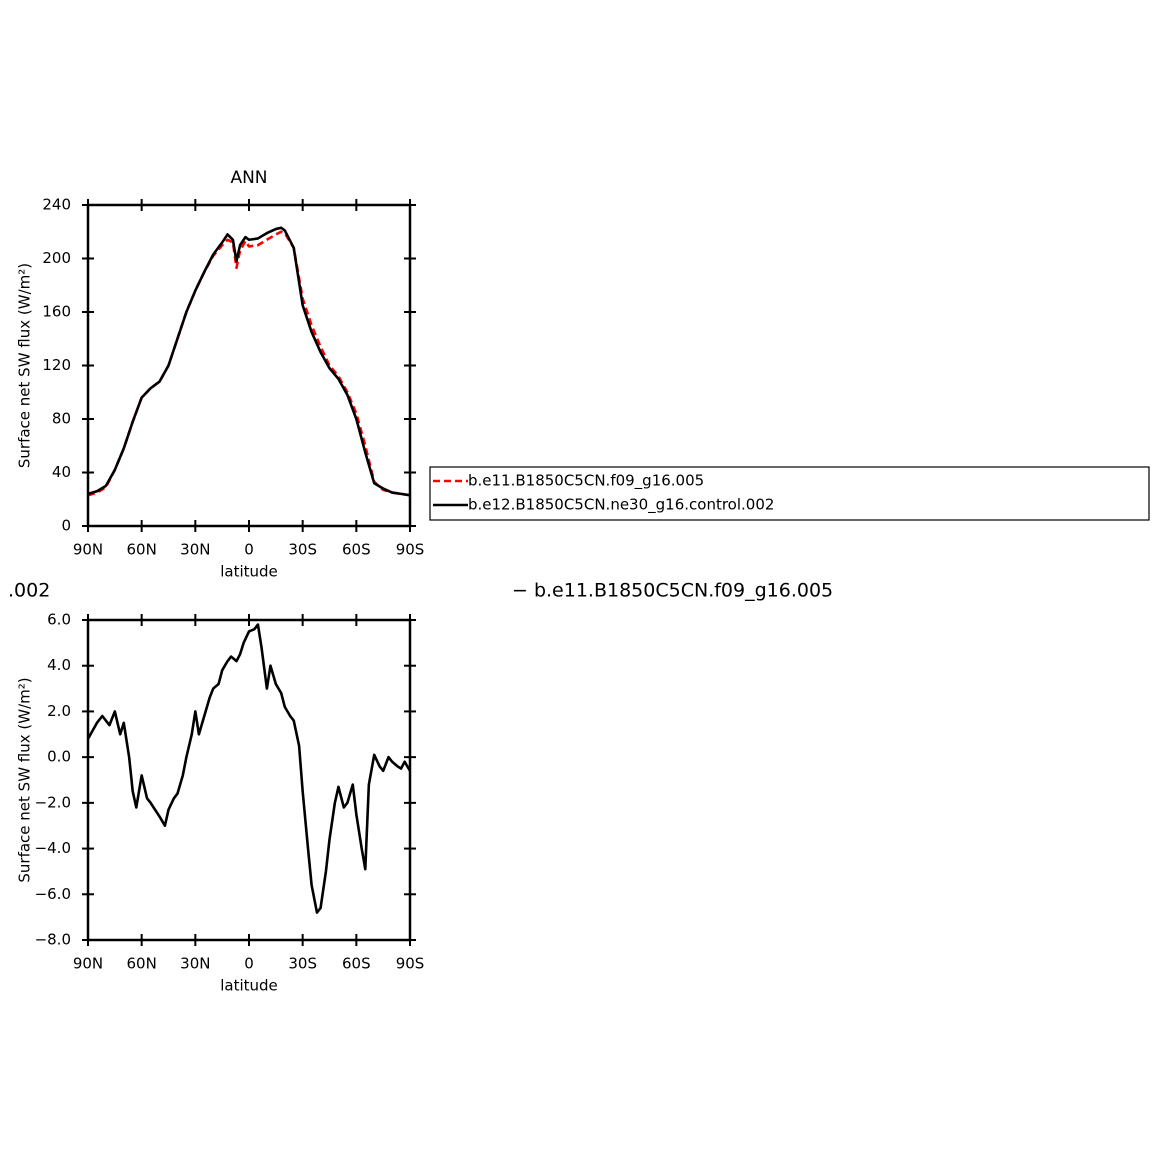 This screenshot has height=1163, width=1167. Describe the element at coordinates (248, 178) in the screenshot. I see `chart-title: ANN` at that location.